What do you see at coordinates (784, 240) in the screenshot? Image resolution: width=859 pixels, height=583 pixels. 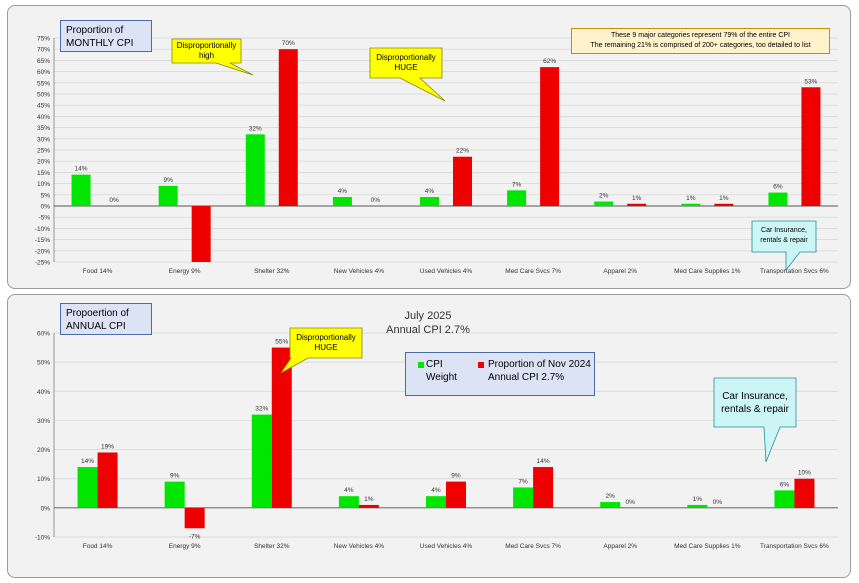 I see `callout-car-line: rentals & repair` at bounding box center [784, 240].